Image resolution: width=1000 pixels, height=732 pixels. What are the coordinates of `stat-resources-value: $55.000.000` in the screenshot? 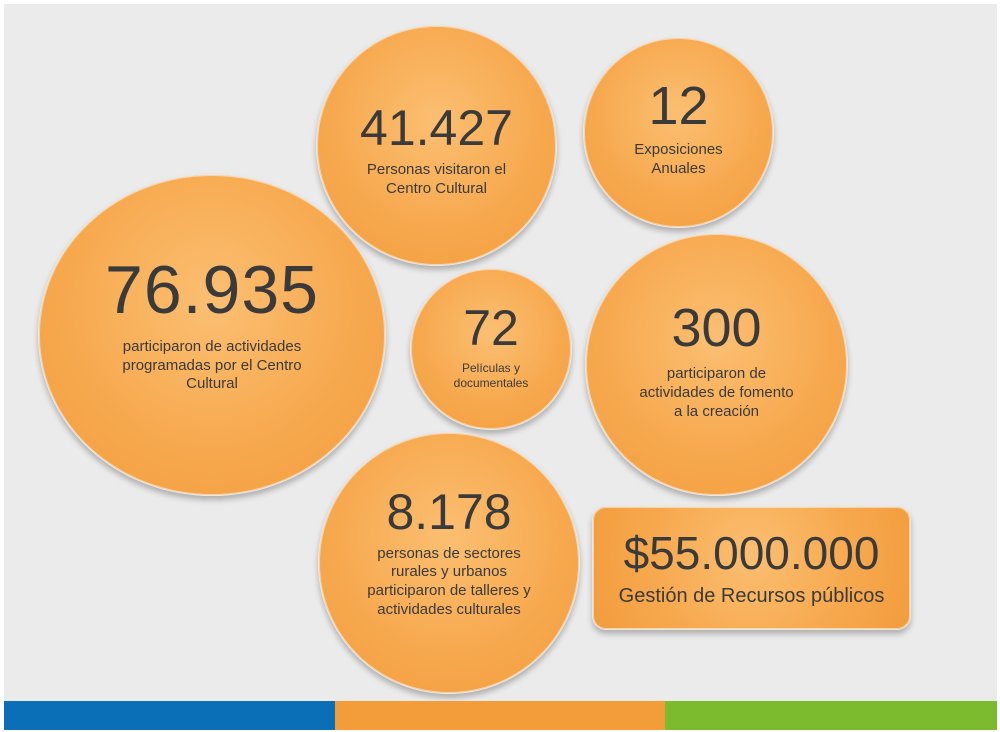 It's located at (751, 552).